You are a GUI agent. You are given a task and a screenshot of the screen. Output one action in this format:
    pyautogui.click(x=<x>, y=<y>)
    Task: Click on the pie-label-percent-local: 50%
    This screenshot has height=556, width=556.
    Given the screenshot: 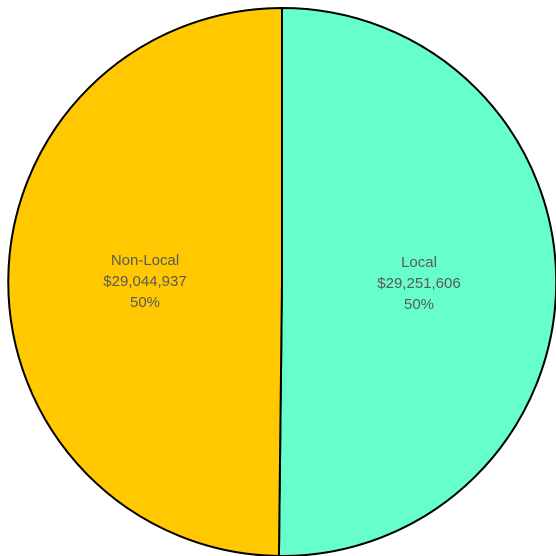 What is the action you would take?
    pyautogui.click(x=419, y=304)
    